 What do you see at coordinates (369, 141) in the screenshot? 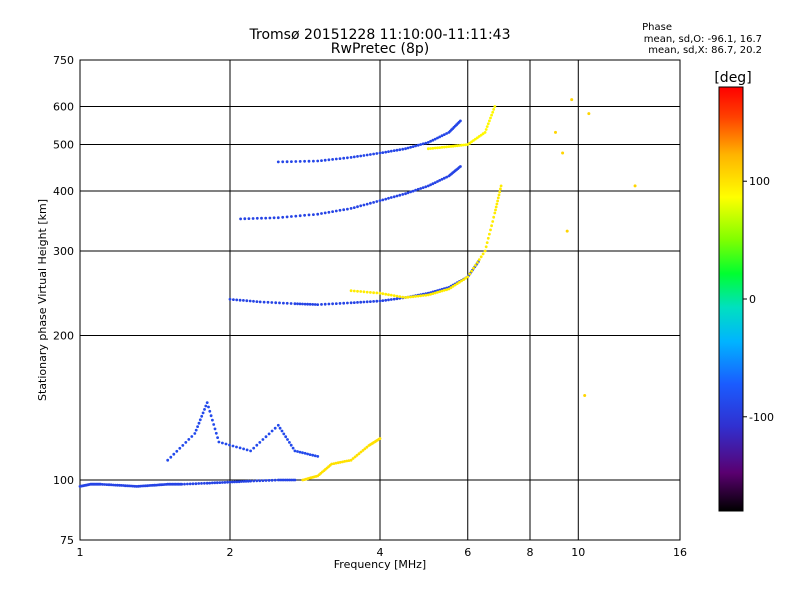
I see `series-o-mode-f2-3rd-hop` at bounding box center [369, 141].